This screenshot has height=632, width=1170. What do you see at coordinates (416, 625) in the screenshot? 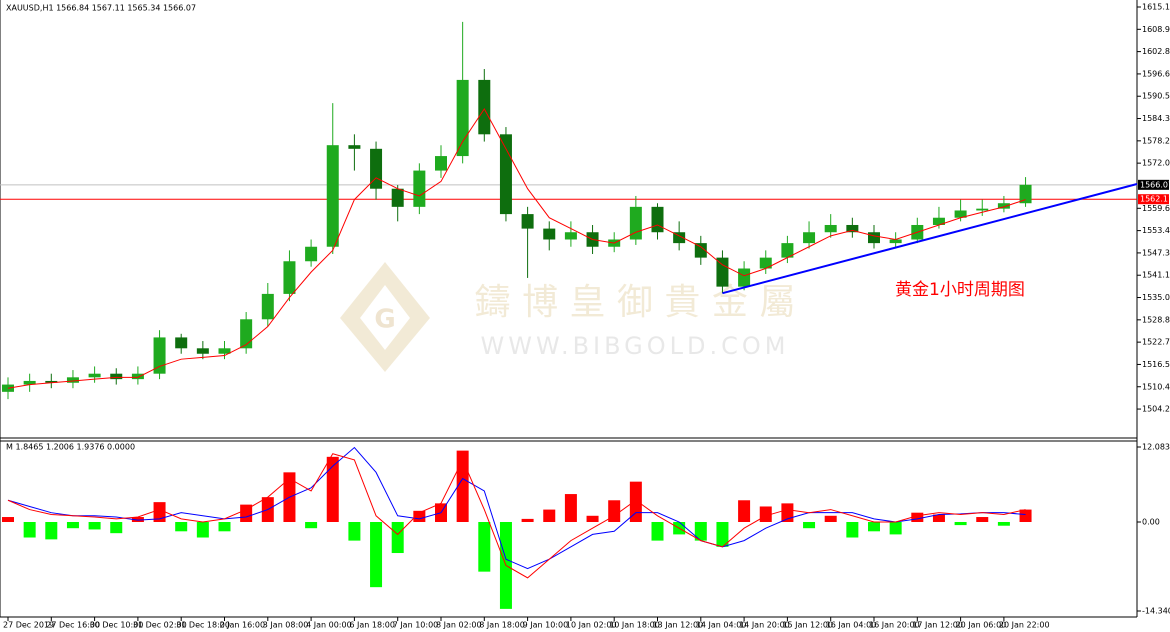
I see `x-tick-label: 7 Jan 10:00` at bounding box center [416, 625].